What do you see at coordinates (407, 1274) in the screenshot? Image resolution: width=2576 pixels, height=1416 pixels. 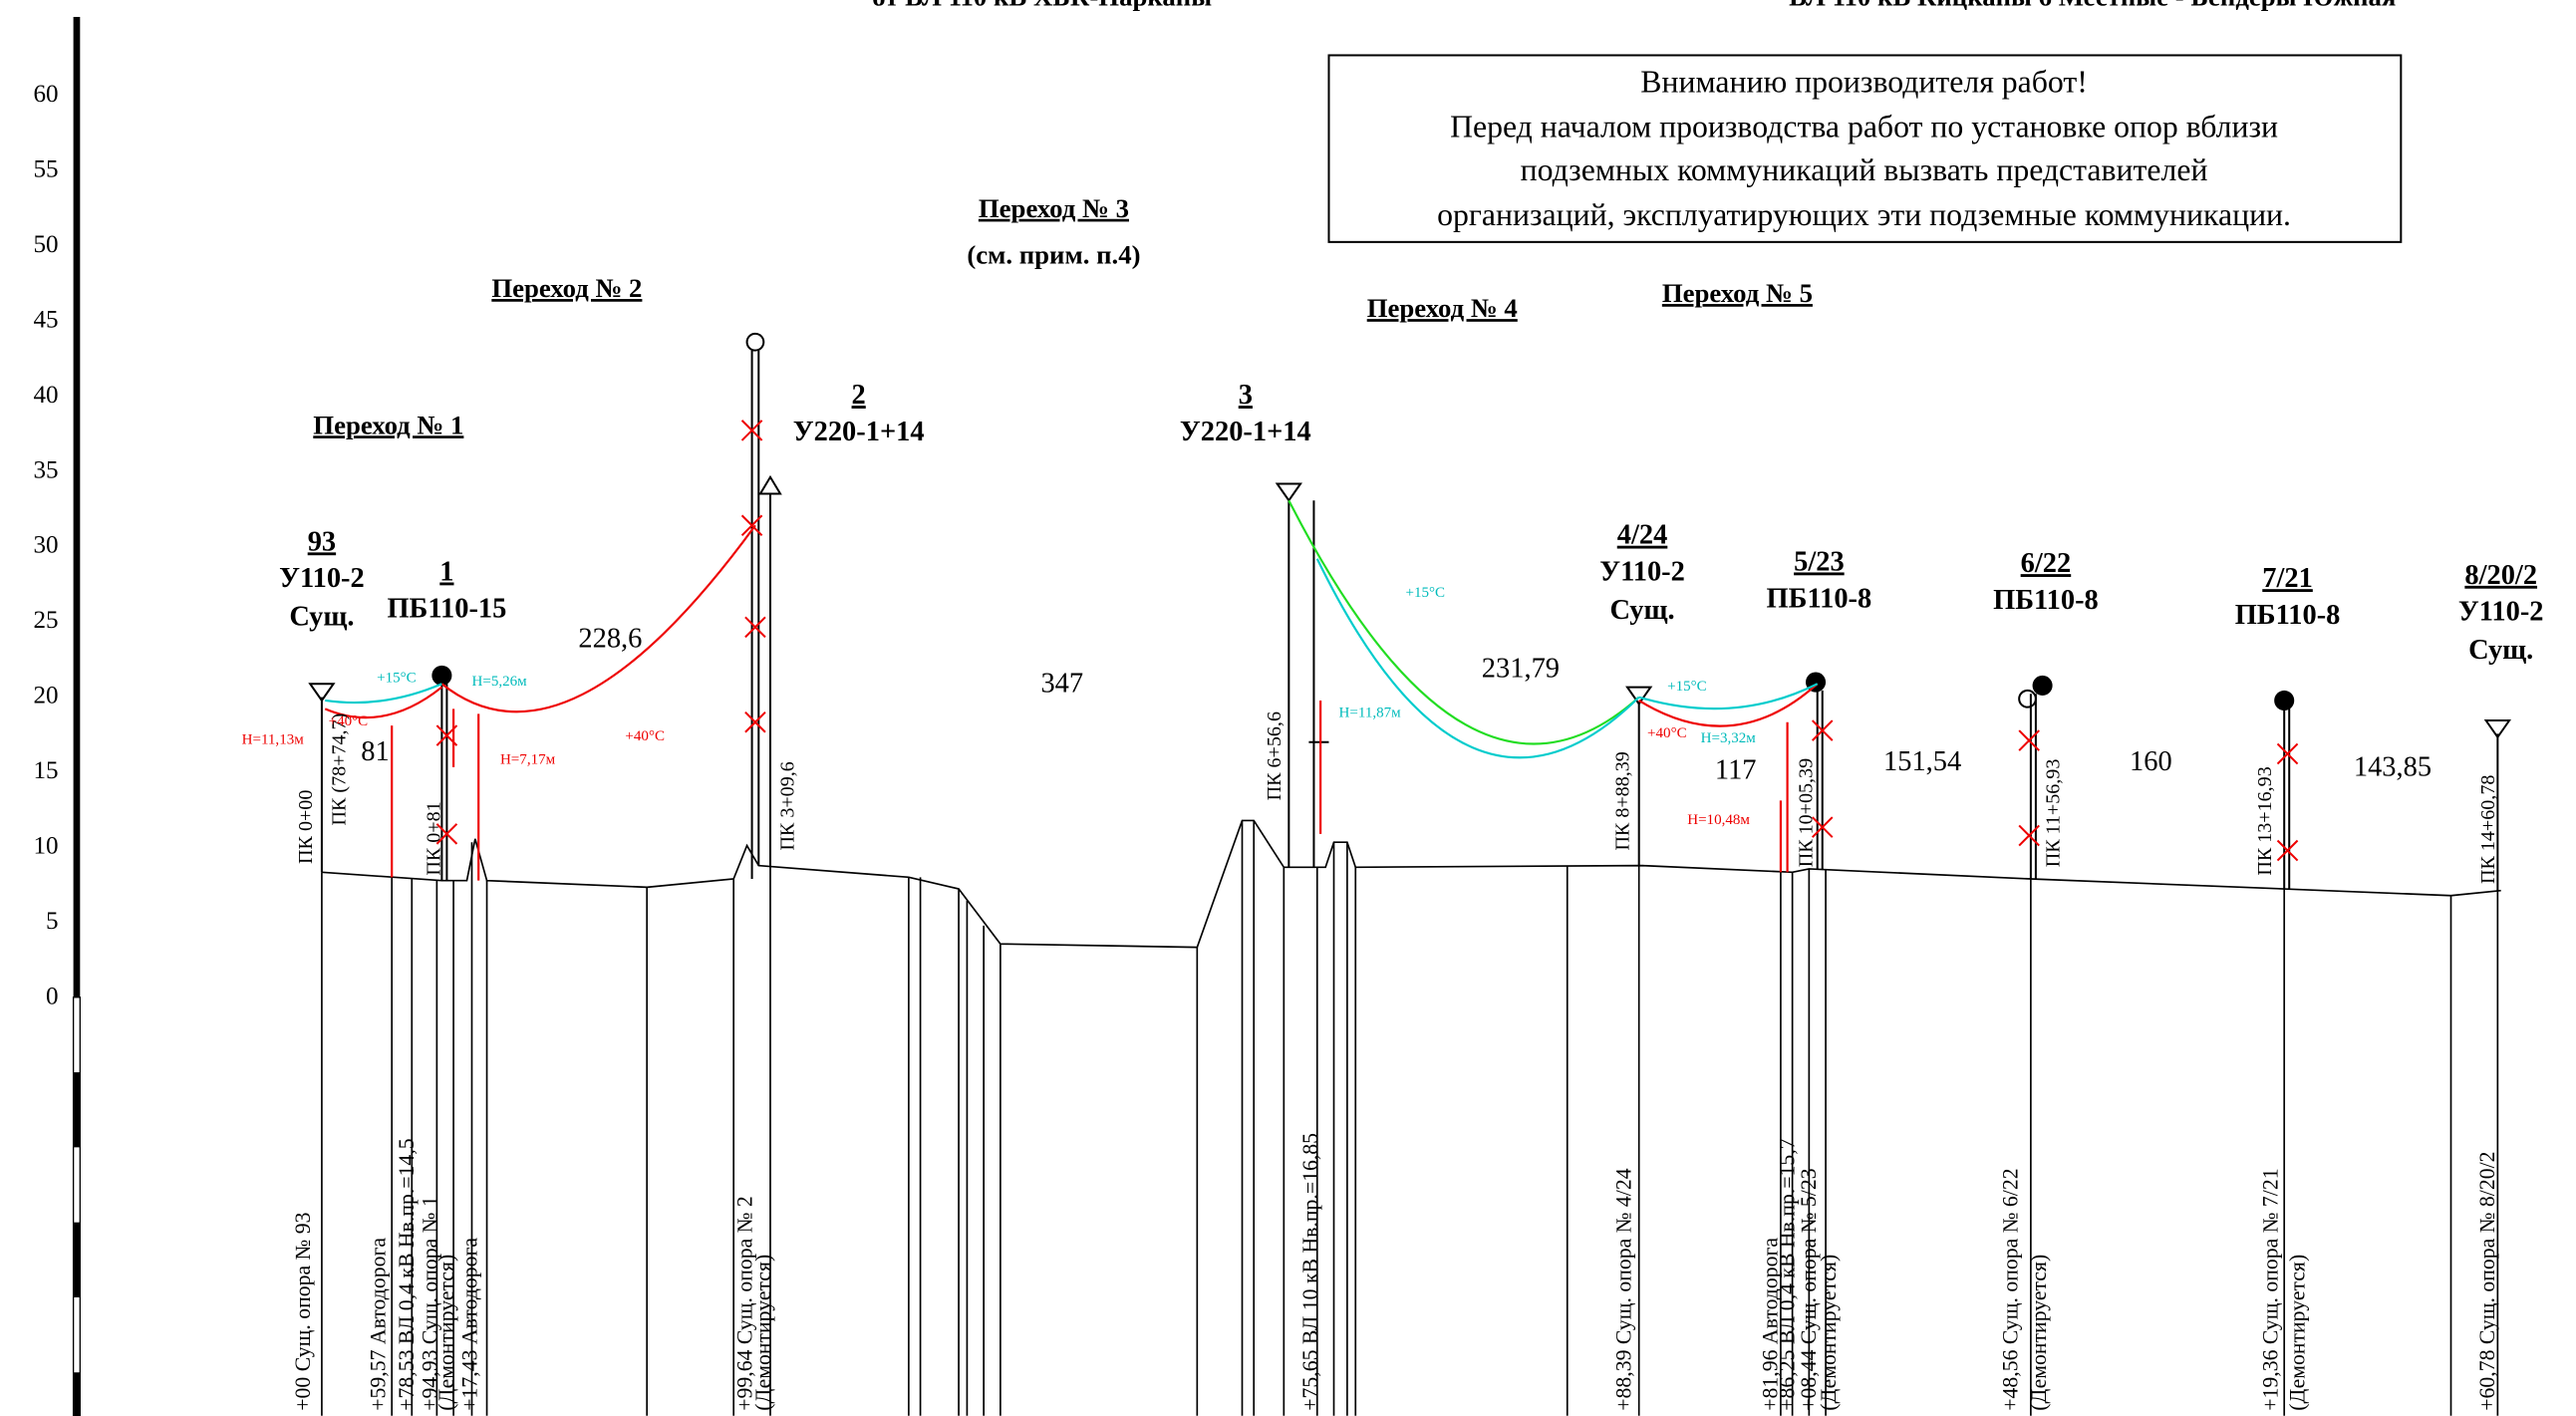 I see `bottom-label: +78,53 ВЛ 0,4 кВ Нв.пр.=14,5` at bounding box center [407, 1274].